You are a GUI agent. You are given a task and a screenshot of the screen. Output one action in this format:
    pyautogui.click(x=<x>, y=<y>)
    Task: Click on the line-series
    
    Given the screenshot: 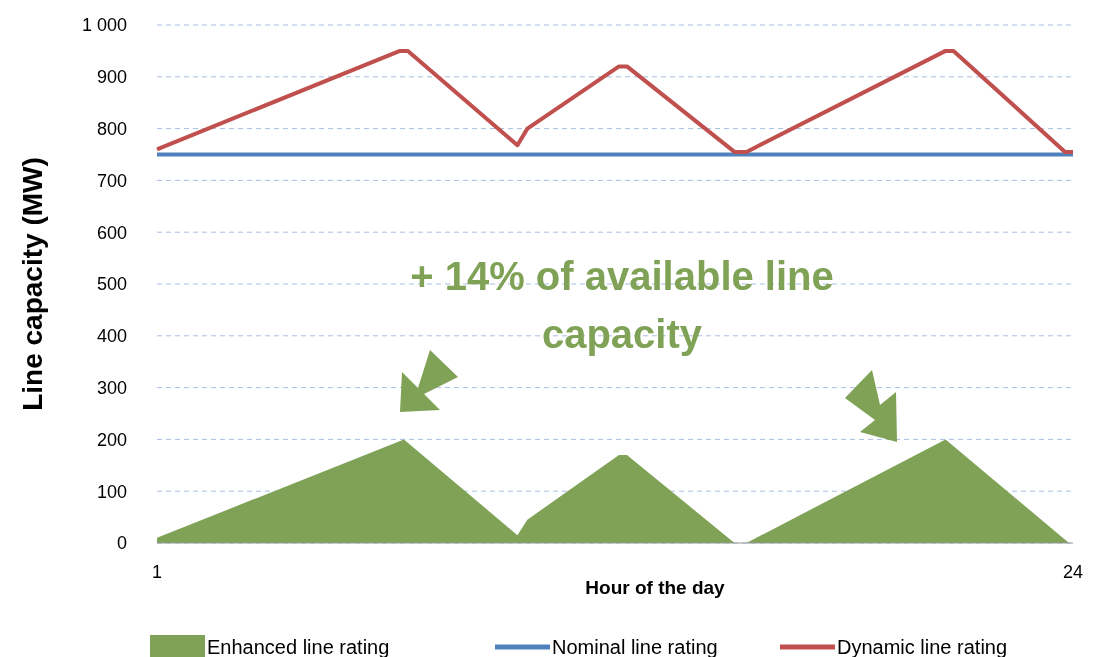 What is the action you would take?
    pyautogui.click(x=615, y=101)
    